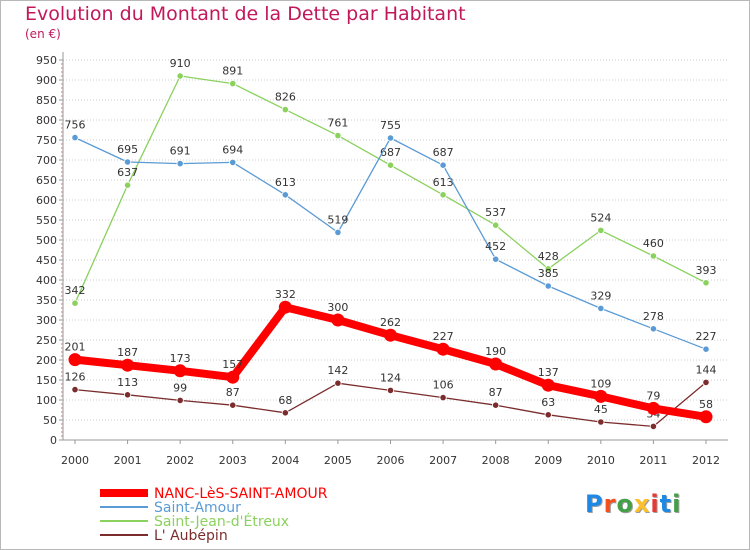 The width and height of the screenshot is (750, 550). Describe the element at coordinates (548, 273) in the screenshot. I see `data-label: 385` at that location.